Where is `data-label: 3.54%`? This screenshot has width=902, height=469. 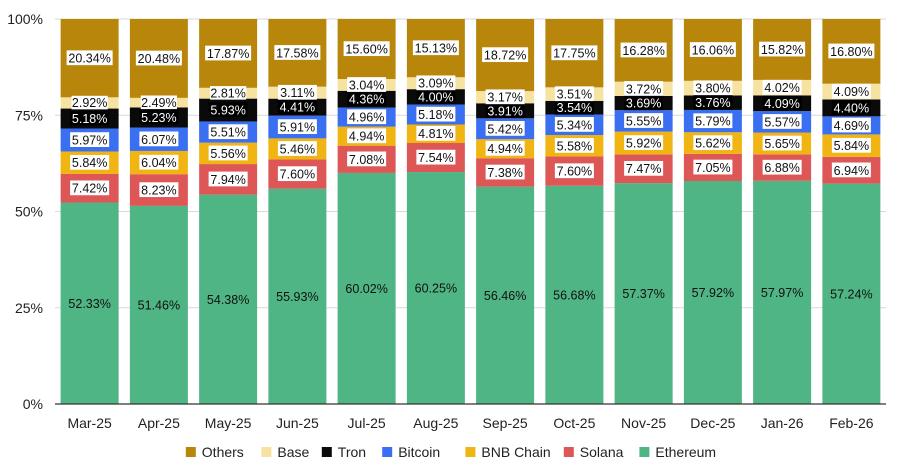 data-label: 3.54% is located at coordinates (574, 108).